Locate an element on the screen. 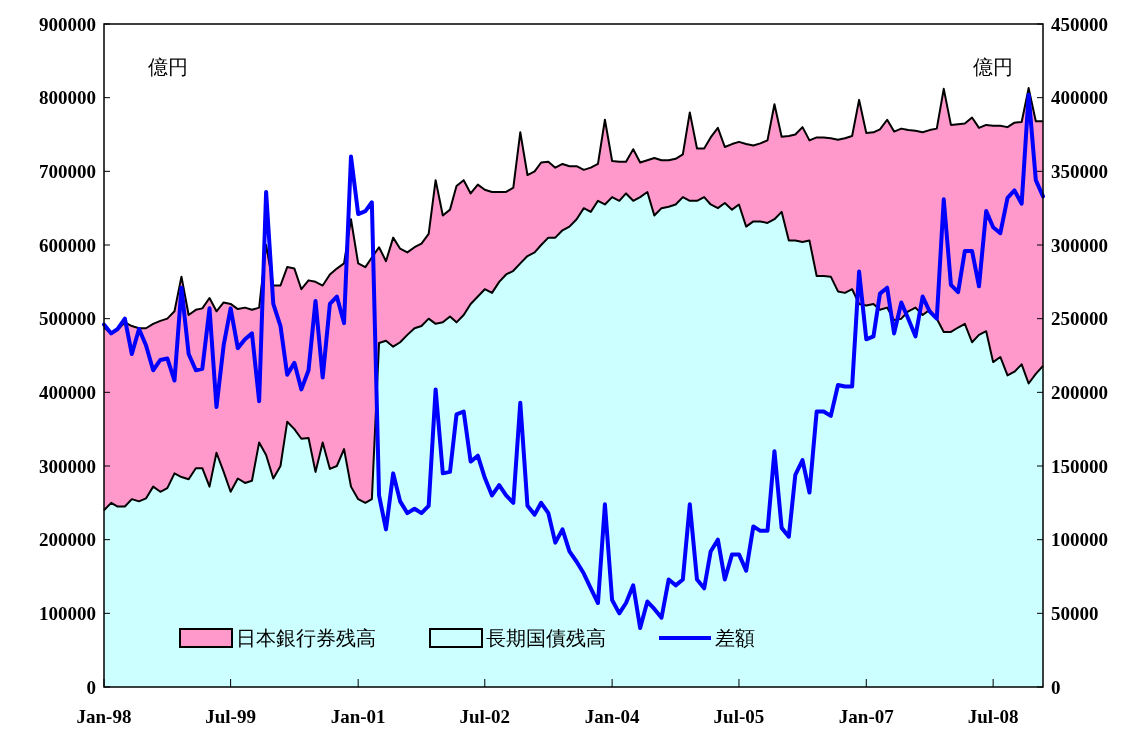 This screenshot has height=733, width=1135. y2-axis-title: 億円 is located at coordinates (993, 67).